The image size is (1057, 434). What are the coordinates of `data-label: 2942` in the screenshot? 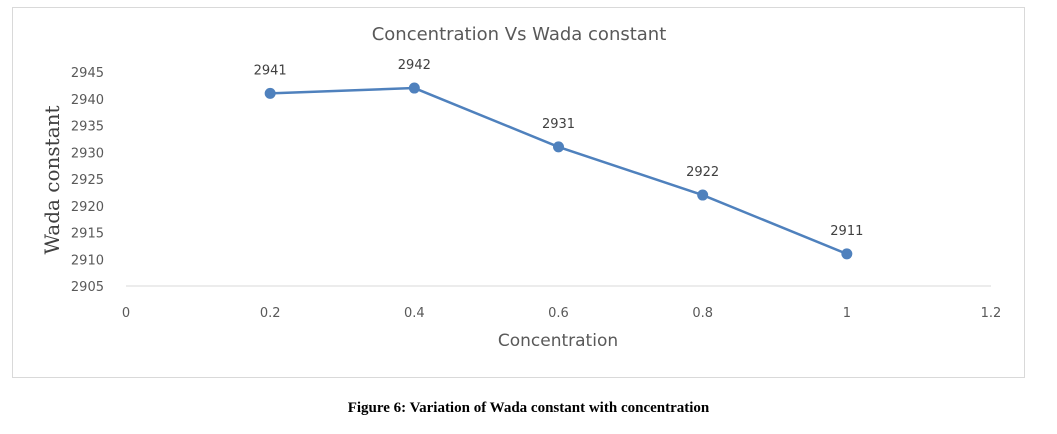 It's located at (414, 65).